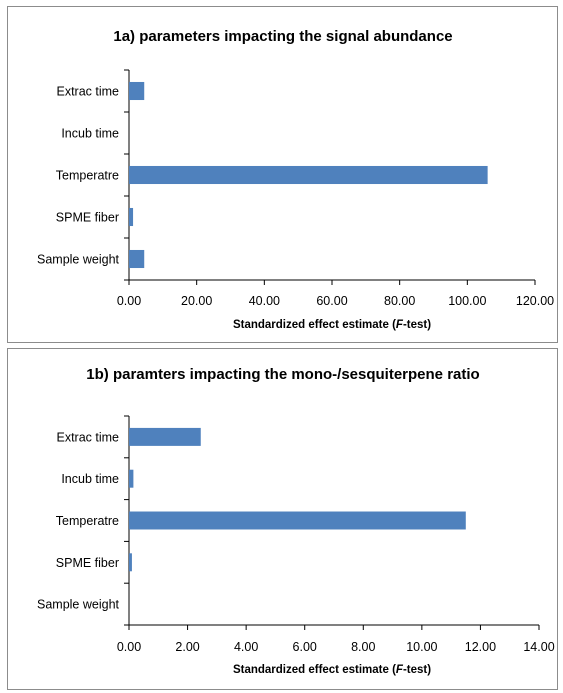  What do you see at coordinates (196, 301) in the screenshot?
I see `x-tick-label: 20.00` at bounding box center [196, 301].